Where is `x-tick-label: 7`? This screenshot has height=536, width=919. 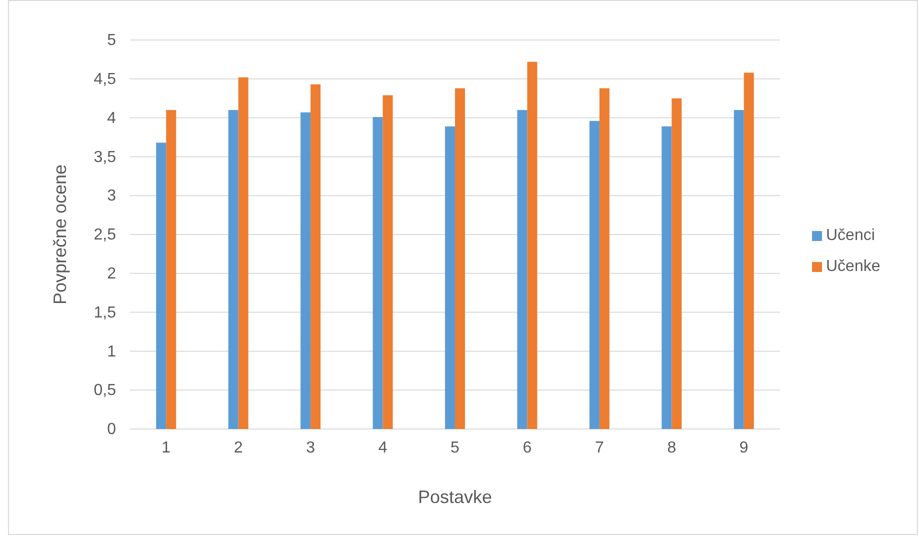 x-tick-label: 7 is located at coordinates (599, 447).